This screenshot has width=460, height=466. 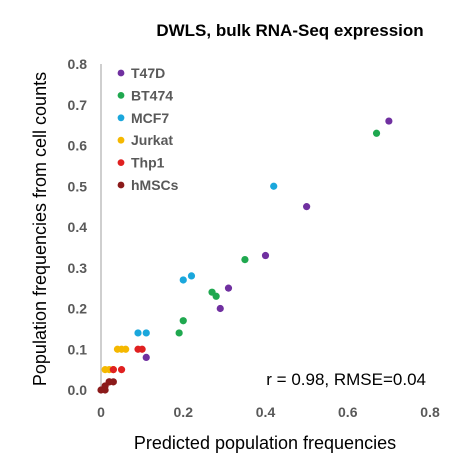 What do you see at coordinates (121, 95) in the screenshot?
I see `legend-marker-bt474` at bounding box center [121, 95].